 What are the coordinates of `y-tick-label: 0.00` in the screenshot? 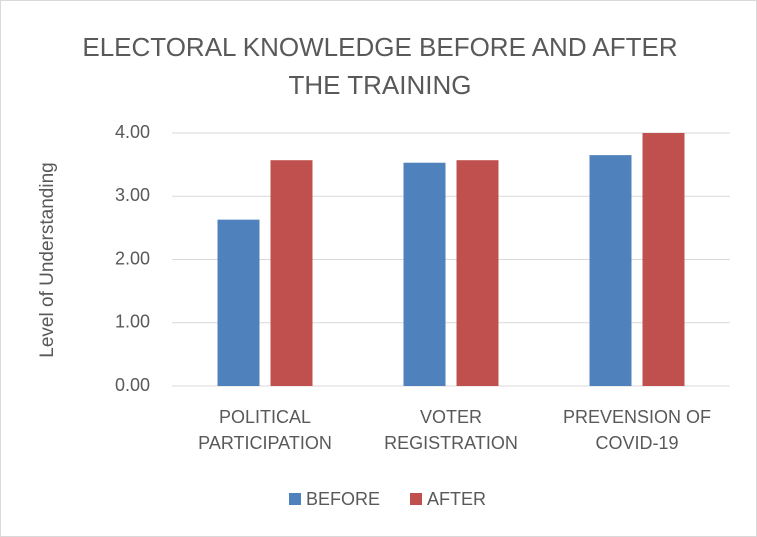 It's located at (132, 385).